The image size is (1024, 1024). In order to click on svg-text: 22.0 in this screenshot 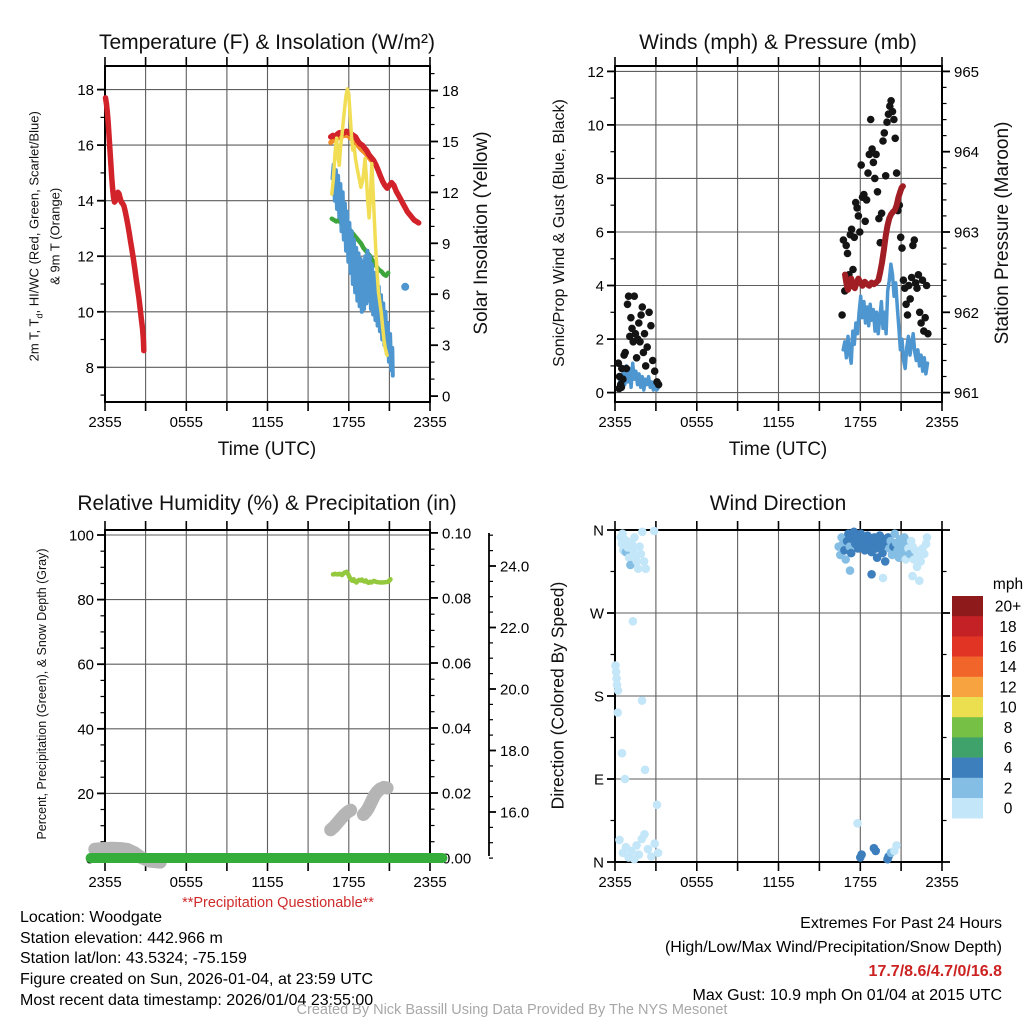, I will do `click(514, 628)`.